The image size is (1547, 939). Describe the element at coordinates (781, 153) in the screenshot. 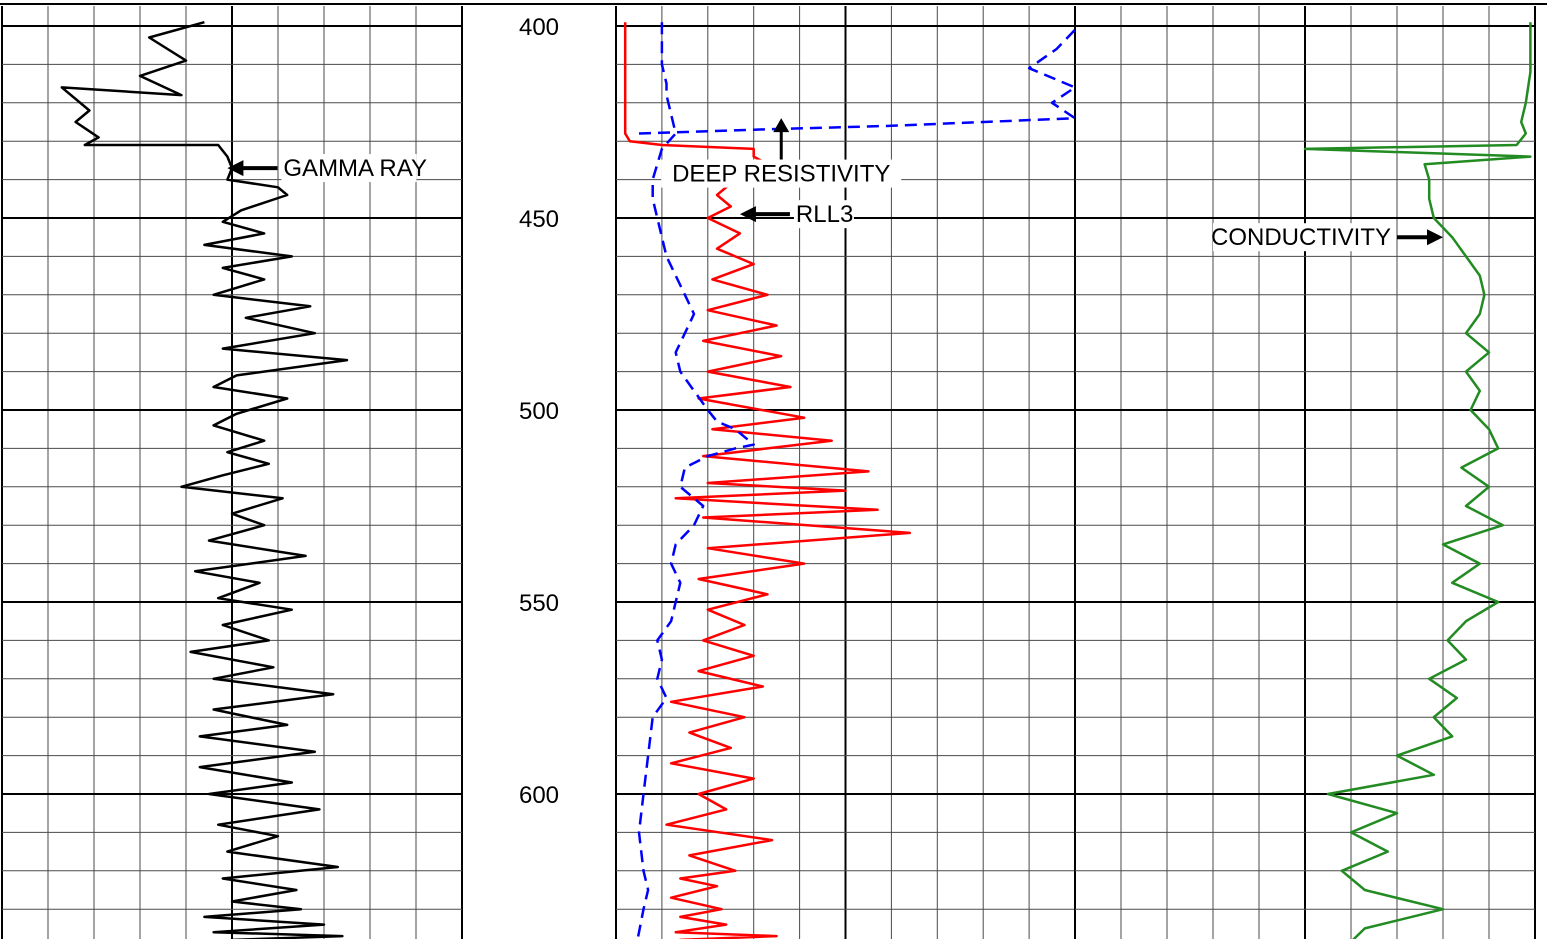

I see `annotation-deep-resistivity: DEEP RESISTIVITY` at that location.